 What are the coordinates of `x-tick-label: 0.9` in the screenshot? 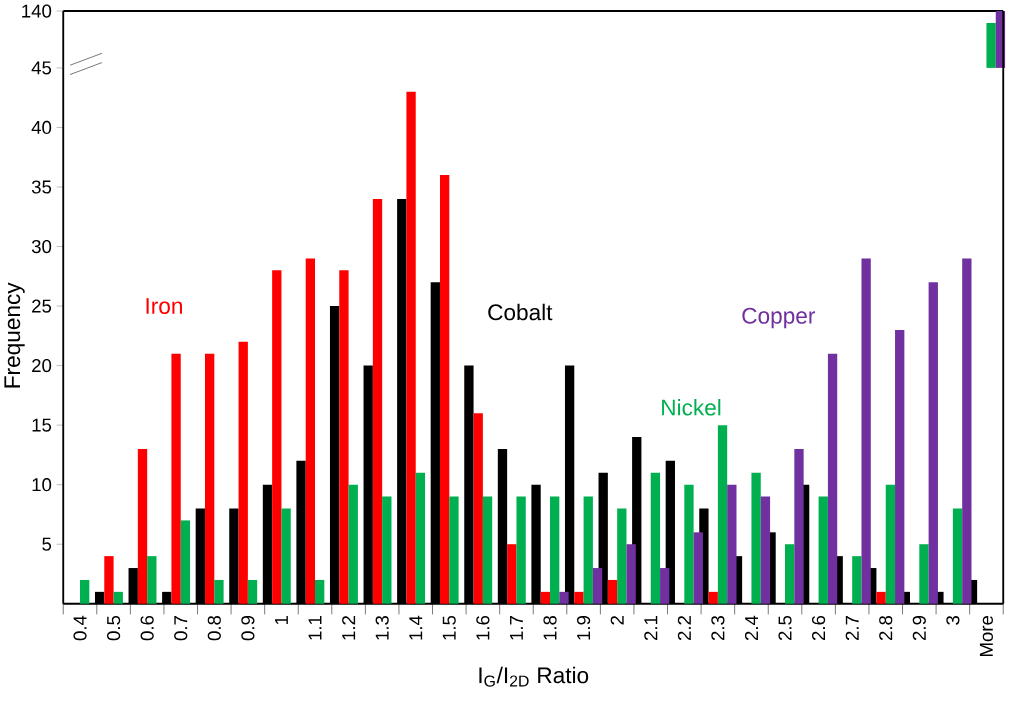 It's located at (248, 628).